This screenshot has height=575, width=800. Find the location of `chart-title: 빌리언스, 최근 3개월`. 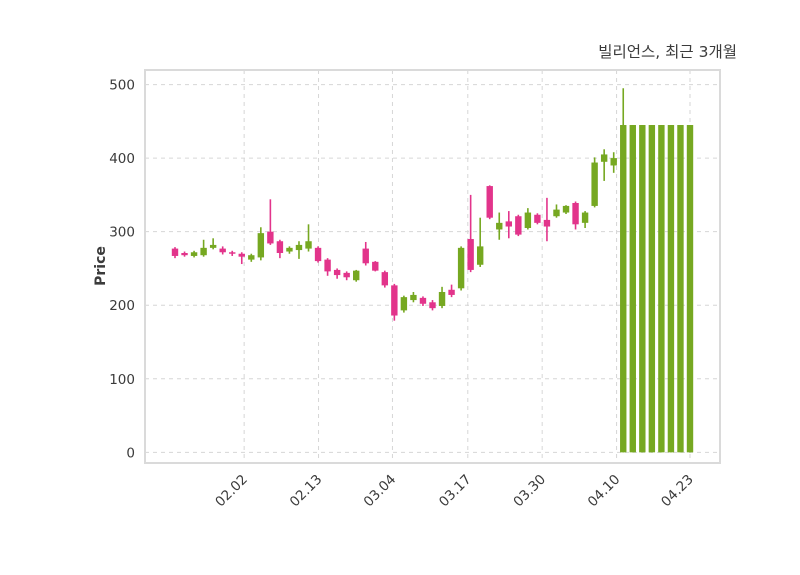

chart-title: 빌리언스, 최근 3개월 is located at coordinates (667, 52).